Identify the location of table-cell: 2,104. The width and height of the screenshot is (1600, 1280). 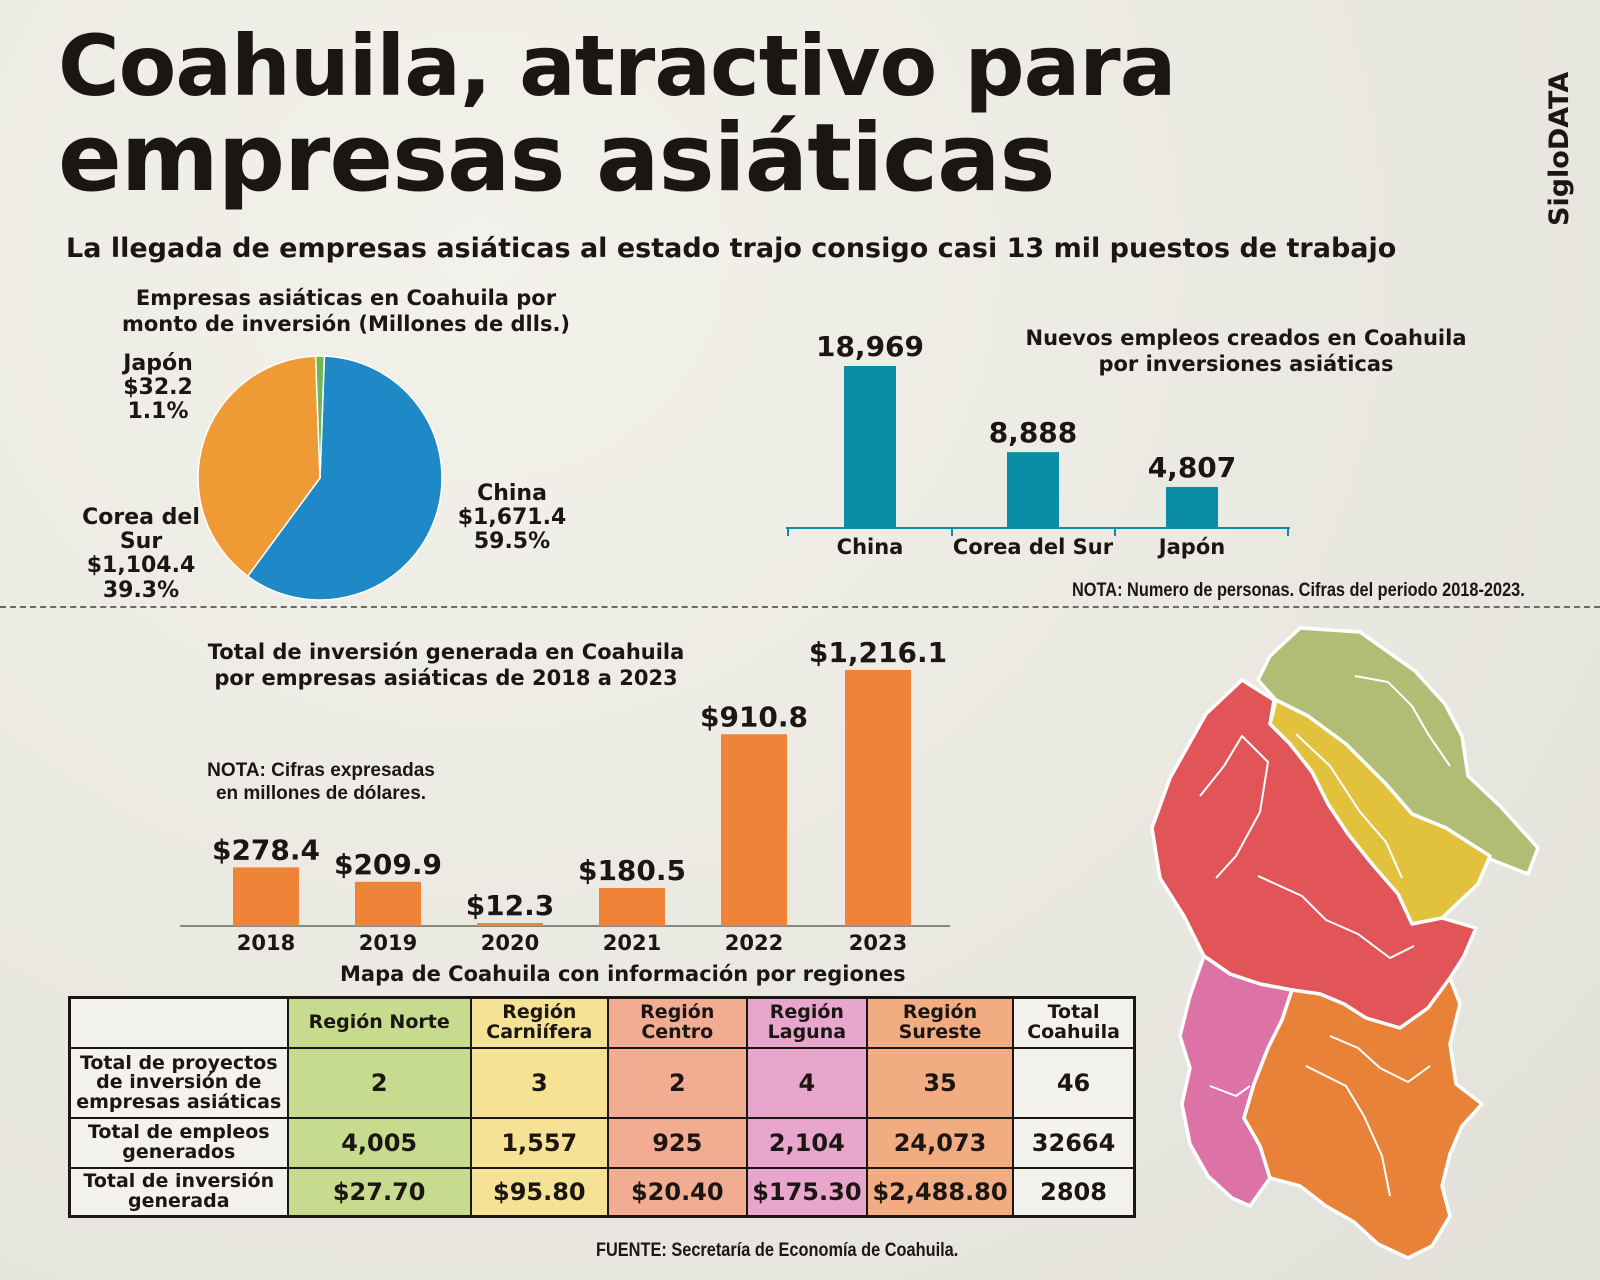
(806, 1143).